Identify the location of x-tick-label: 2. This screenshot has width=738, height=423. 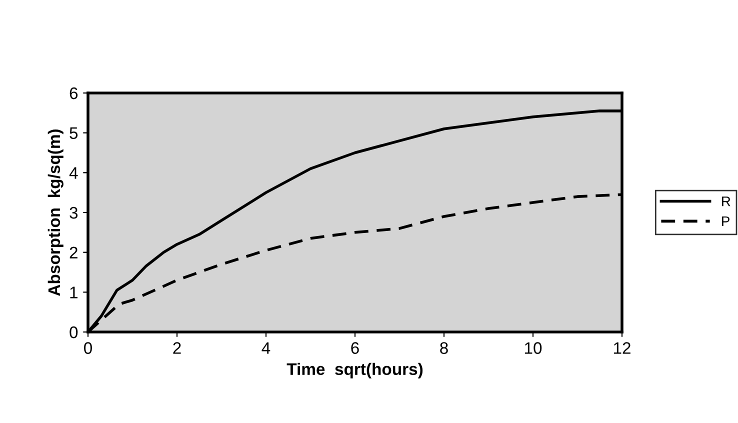
(177, 348).